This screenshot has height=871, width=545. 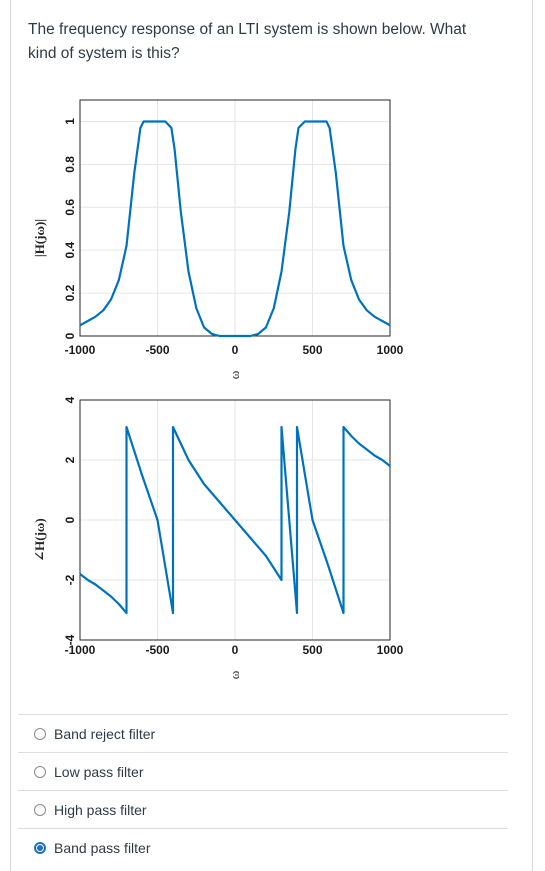 I want to click on answer-label: Band pass filter, so click(x=102, y=847).